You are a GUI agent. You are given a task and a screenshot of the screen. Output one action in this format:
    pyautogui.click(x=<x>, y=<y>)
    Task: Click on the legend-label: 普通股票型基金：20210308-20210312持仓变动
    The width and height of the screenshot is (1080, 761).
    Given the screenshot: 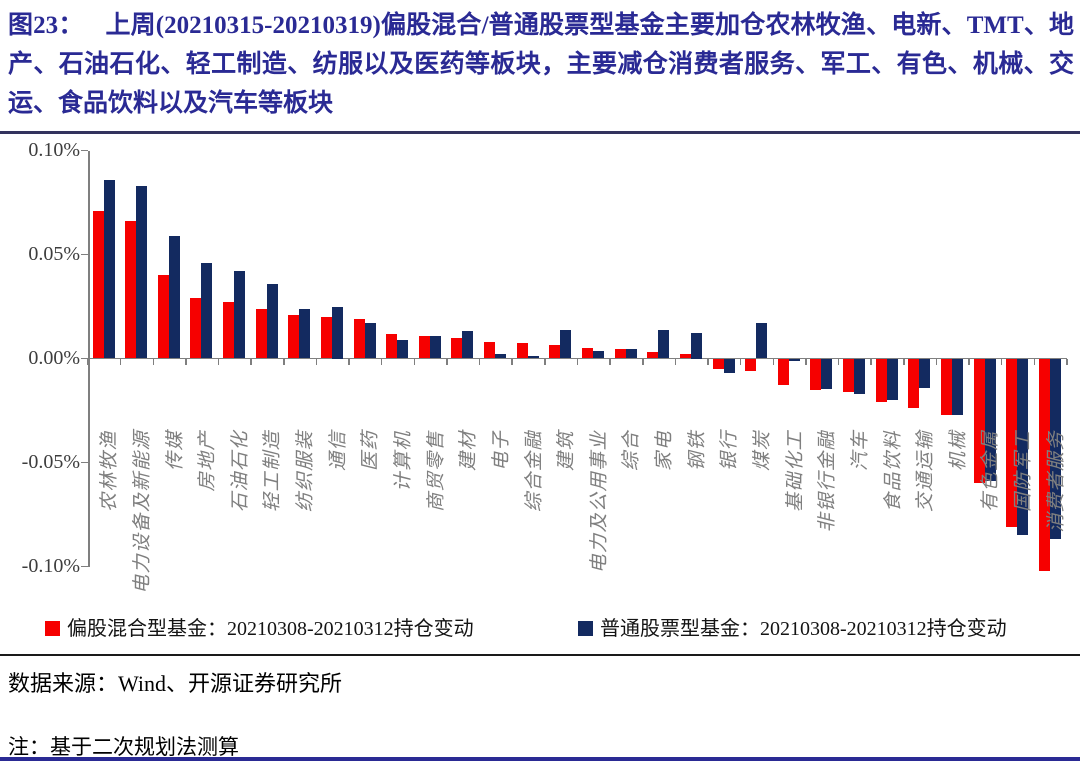 What is the action you would take?
    pyautogui.click(x=803, y=629)
    